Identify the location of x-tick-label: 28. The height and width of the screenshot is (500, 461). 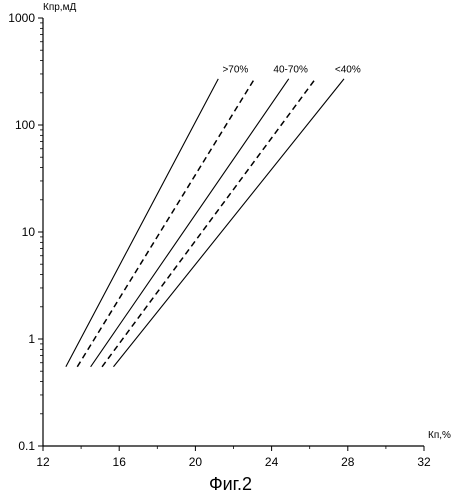
(348, 462).